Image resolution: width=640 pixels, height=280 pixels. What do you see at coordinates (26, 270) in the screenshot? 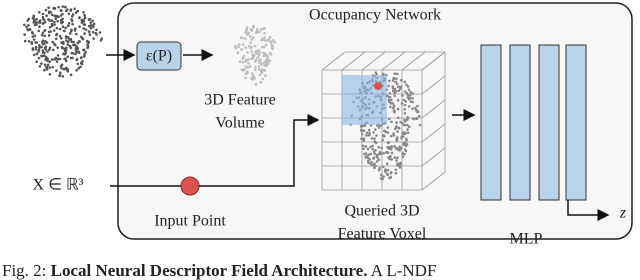
I see `caption-prefix: Fig. 2:` at bounding box center [26, 270].